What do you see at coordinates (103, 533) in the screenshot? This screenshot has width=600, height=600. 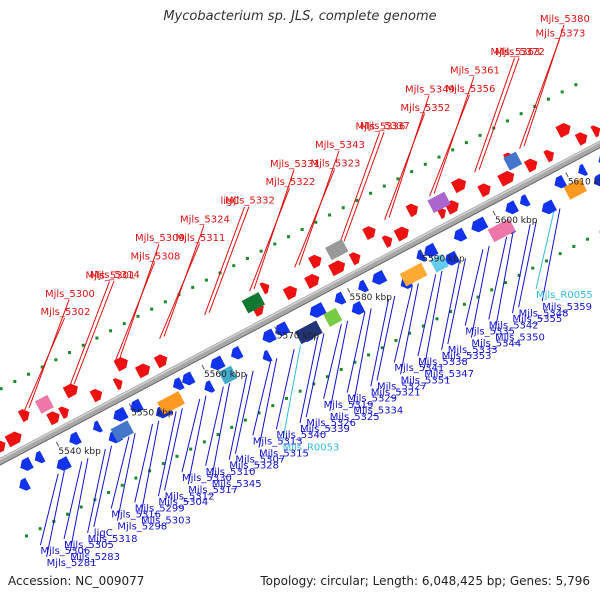 I see `gene-label: ligC` at bounding box center [103, 533].